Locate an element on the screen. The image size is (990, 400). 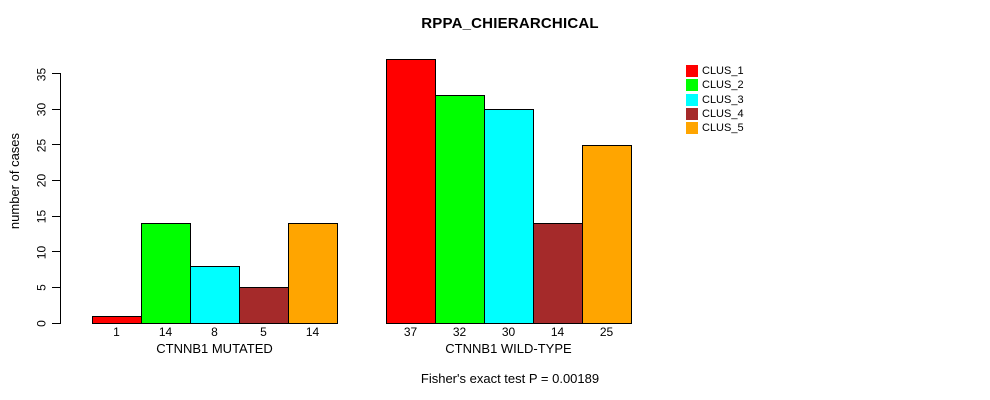
y-tick-label: 0 is located at coordinates (41, 323).